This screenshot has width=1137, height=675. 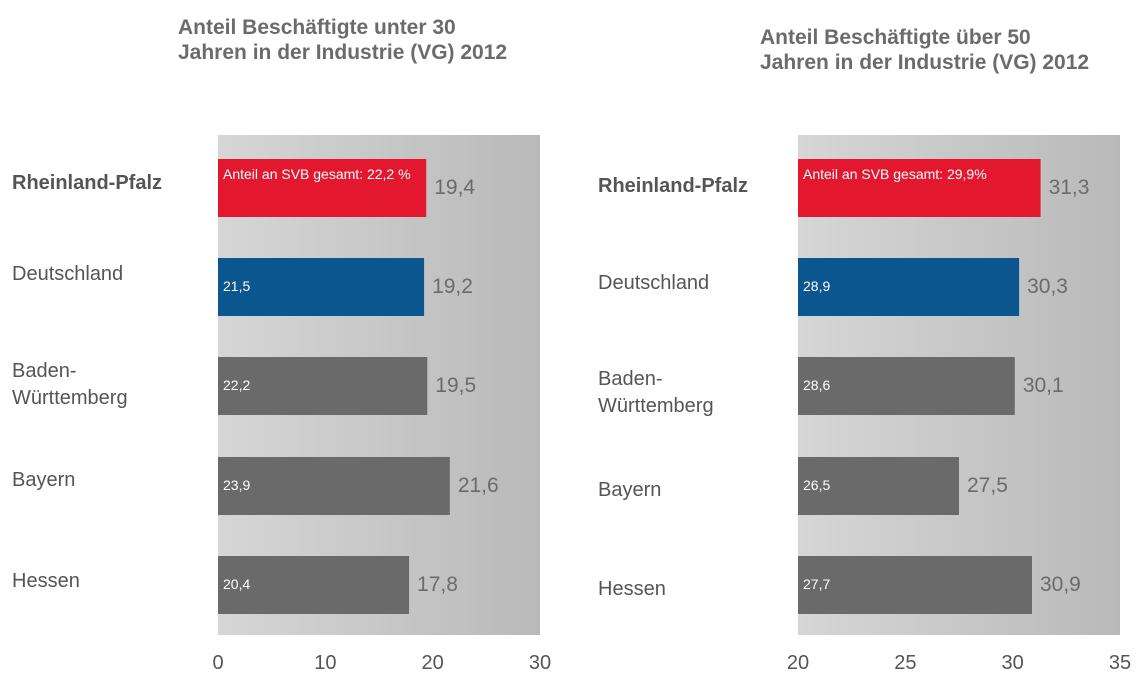 I want to click on x-tick-label: 35, so click(x=1120, y=663).